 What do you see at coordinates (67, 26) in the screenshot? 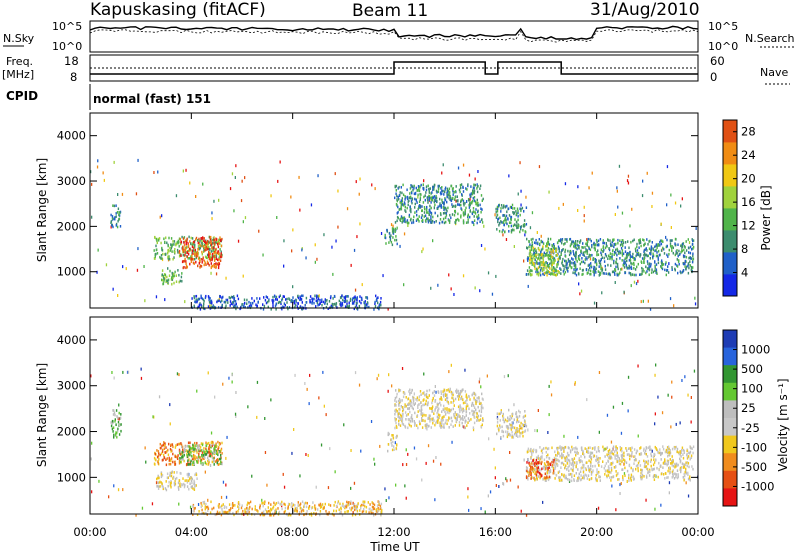
I see `nsky-top-tick: 10^5` at bounding box center [67, 26].